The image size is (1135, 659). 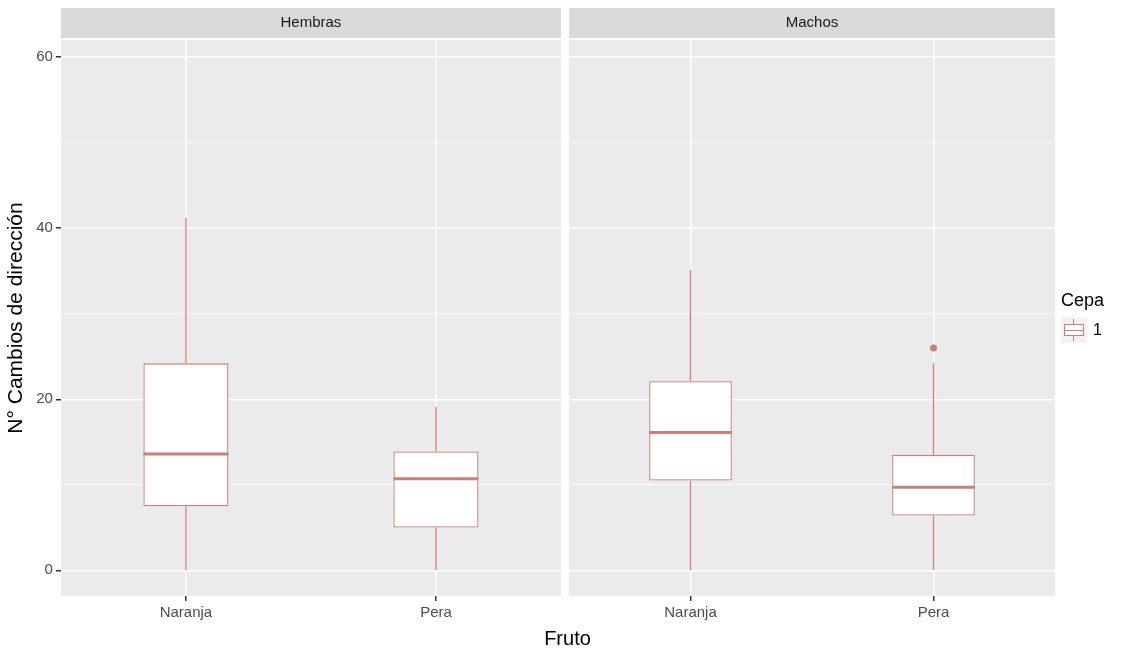 I want to click on y-axis-title: N° Cambios de dirección, so click(x=15, y=318).